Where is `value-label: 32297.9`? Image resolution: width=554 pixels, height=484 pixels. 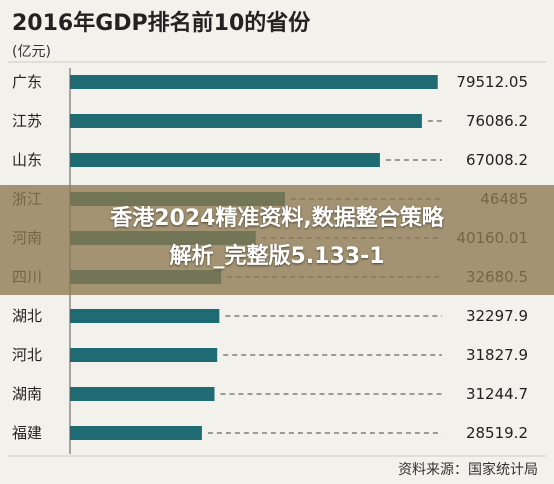
value-label: 32297.9 is located at coordinates (497, 316).